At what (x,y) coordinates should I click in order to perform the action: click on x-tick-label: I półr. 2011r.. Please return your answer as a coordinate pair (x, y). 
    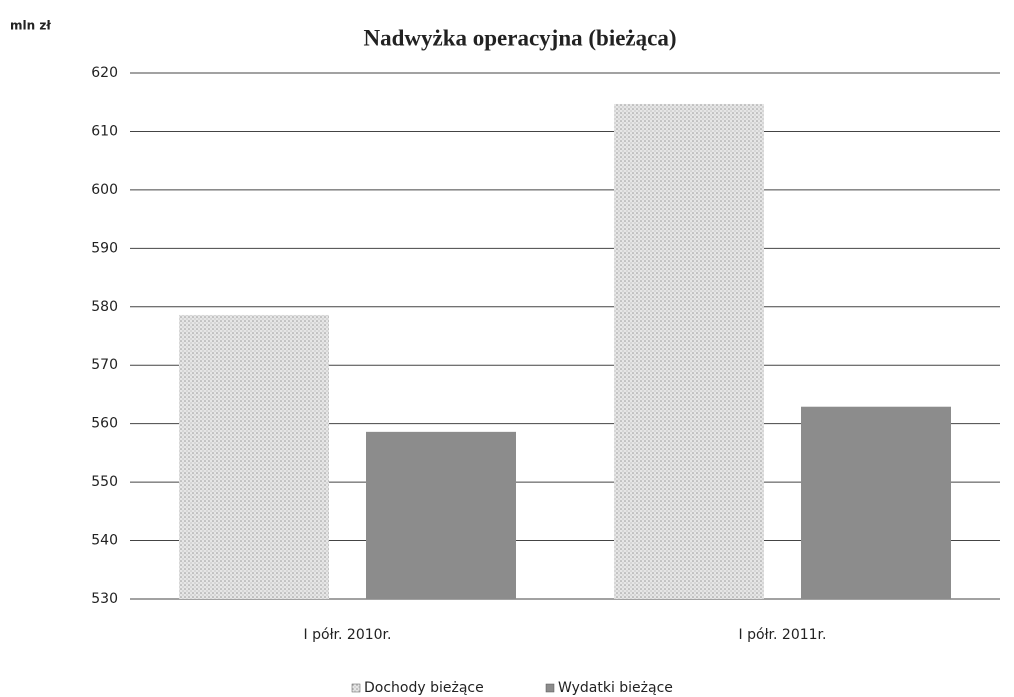
    Looking at the image, I should click on (783, 635).